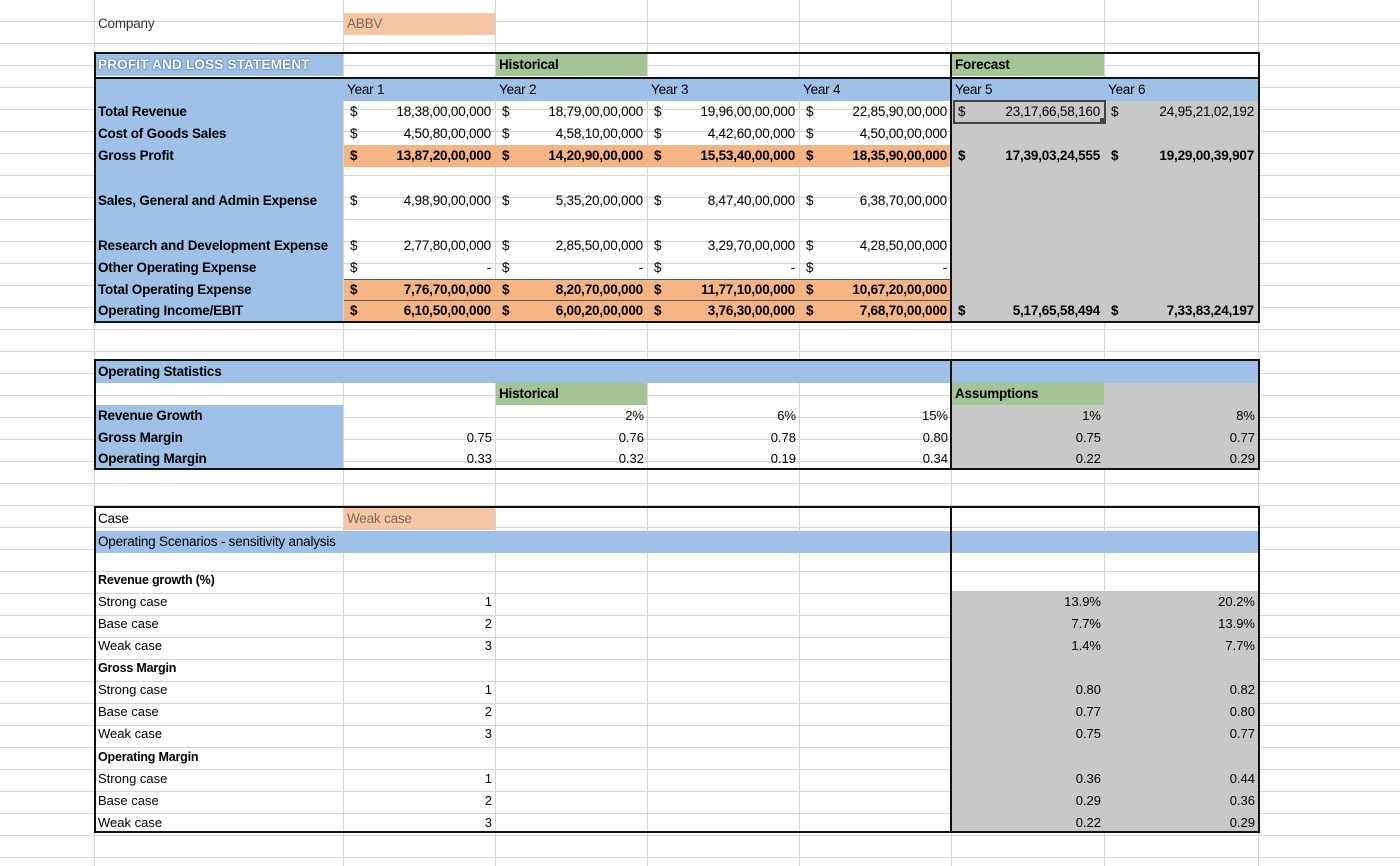 This screenshot has height=866, width=1400. Describe the element at coordinates (1028, 112) in the screenshot. I see `total-revenue-year-5-cell: $23,17,66,58,160` at that location.